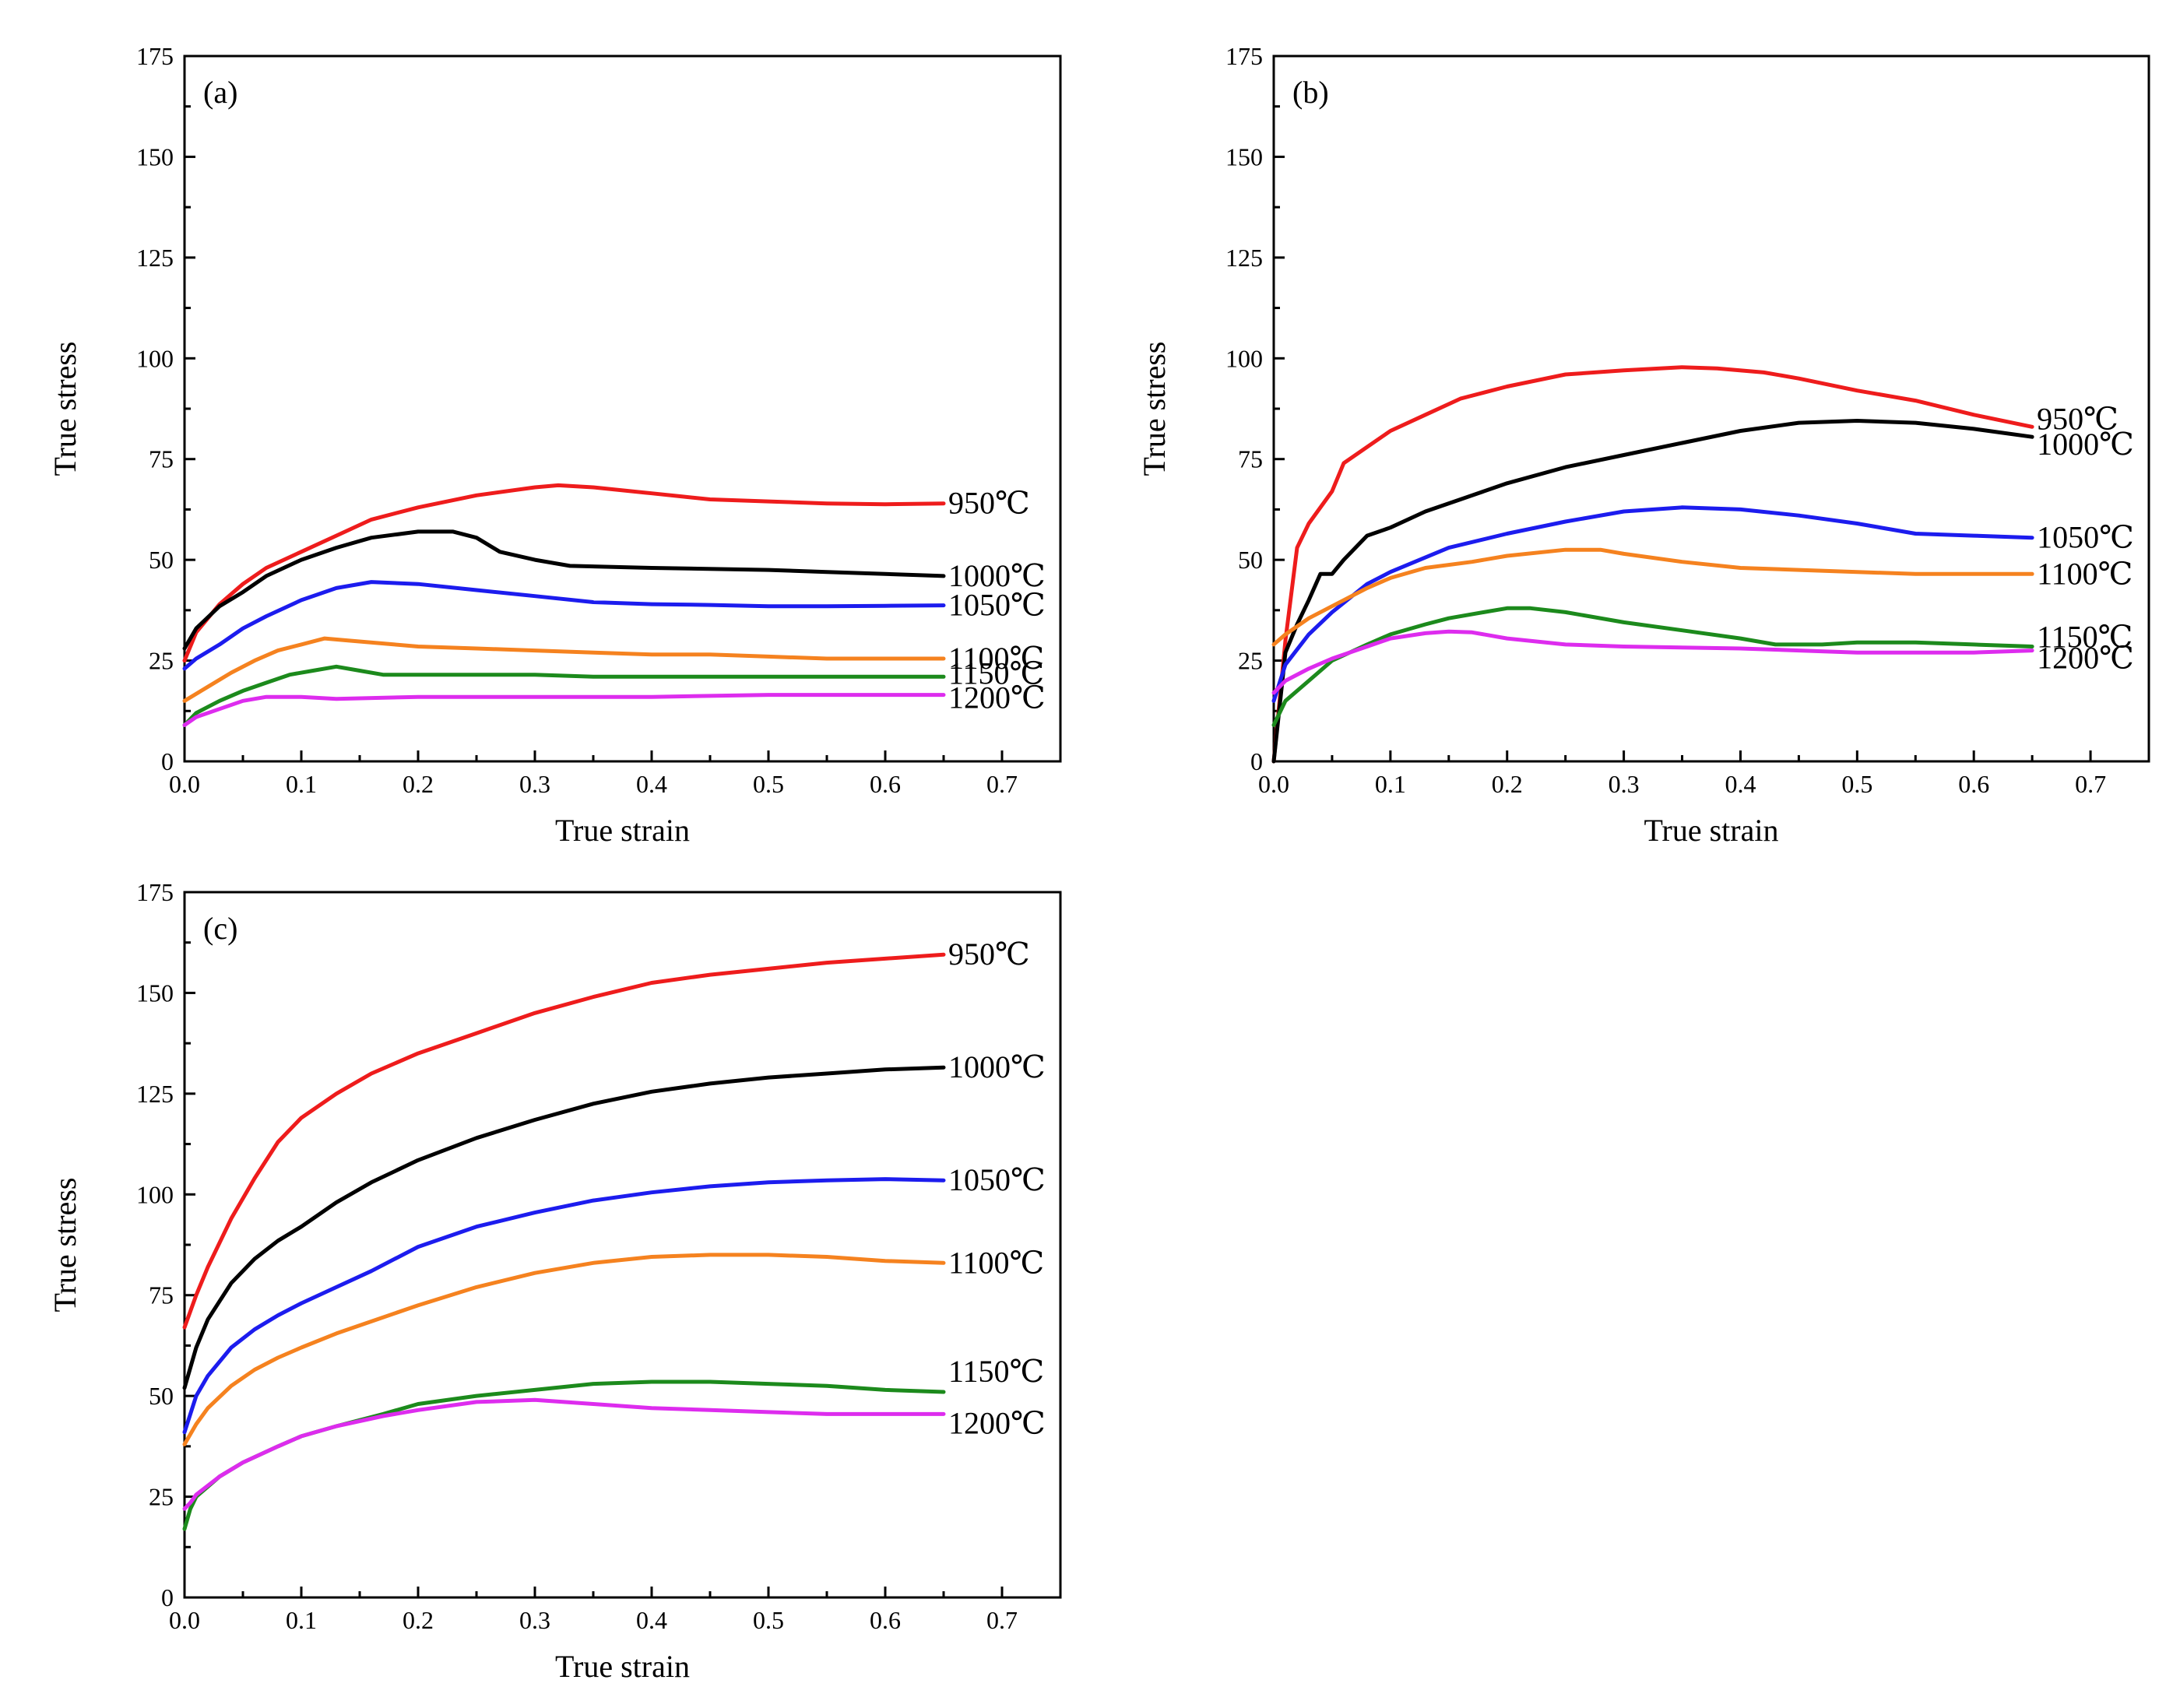 Image resolution: width=2180 pixels, height=1708 pixels. I want to click on panel-label: (c), so click(220, 928).